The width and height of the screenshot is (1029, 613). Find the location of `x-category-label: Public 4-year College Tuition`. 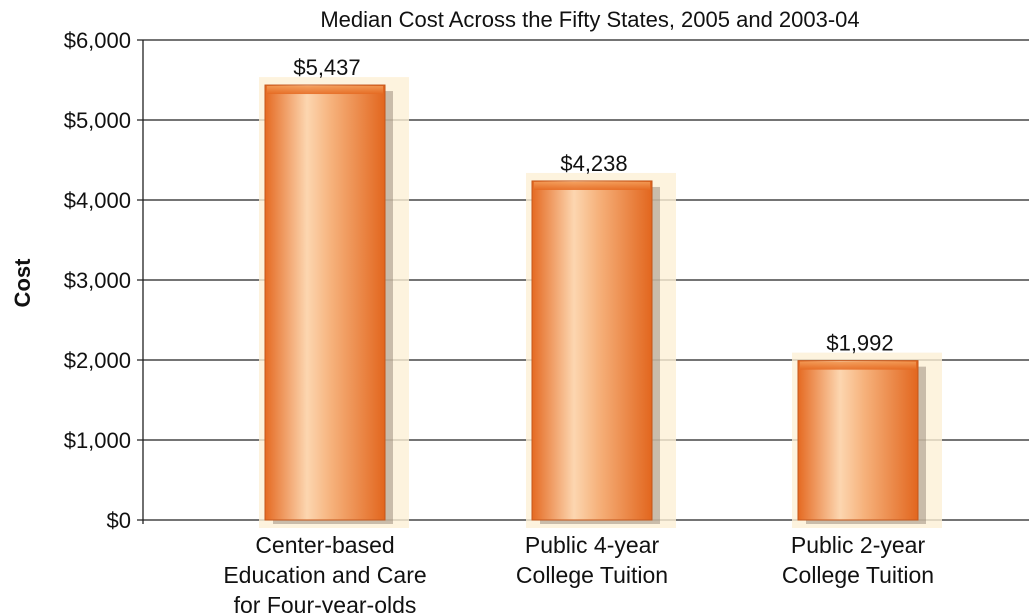

x-category-label: Public 4-year College Tuition is located at coordinates (592, 560).